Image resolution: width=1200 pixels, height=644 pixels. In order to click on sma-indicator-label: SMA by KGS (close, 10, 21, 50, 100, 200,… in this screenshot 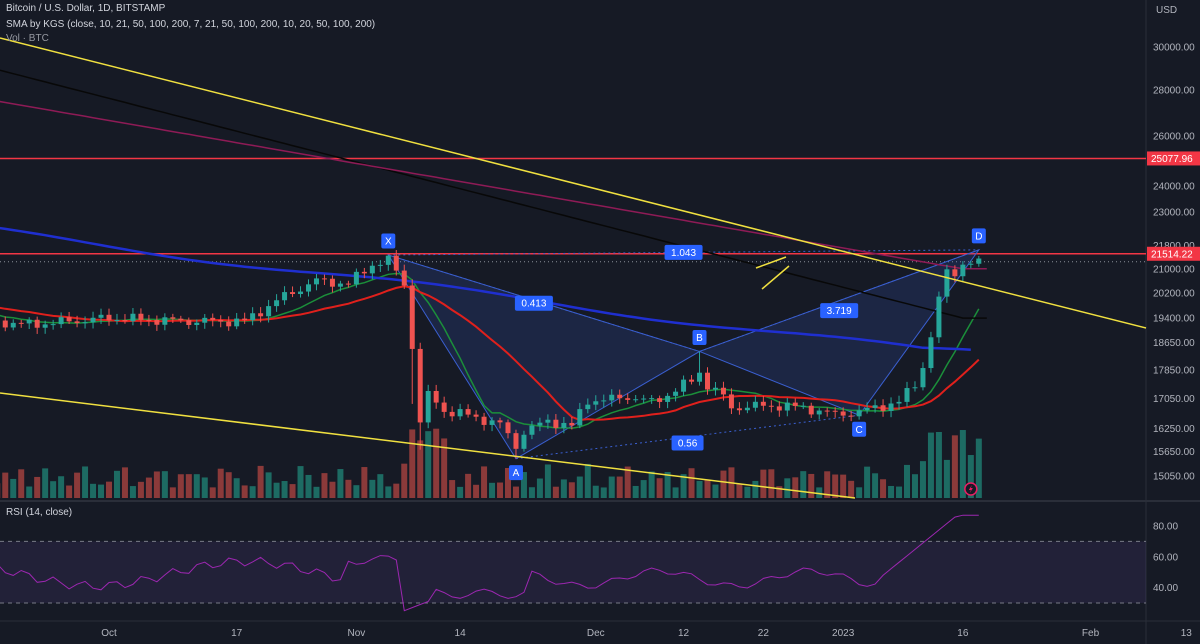, I will do `click(191, 24)`.